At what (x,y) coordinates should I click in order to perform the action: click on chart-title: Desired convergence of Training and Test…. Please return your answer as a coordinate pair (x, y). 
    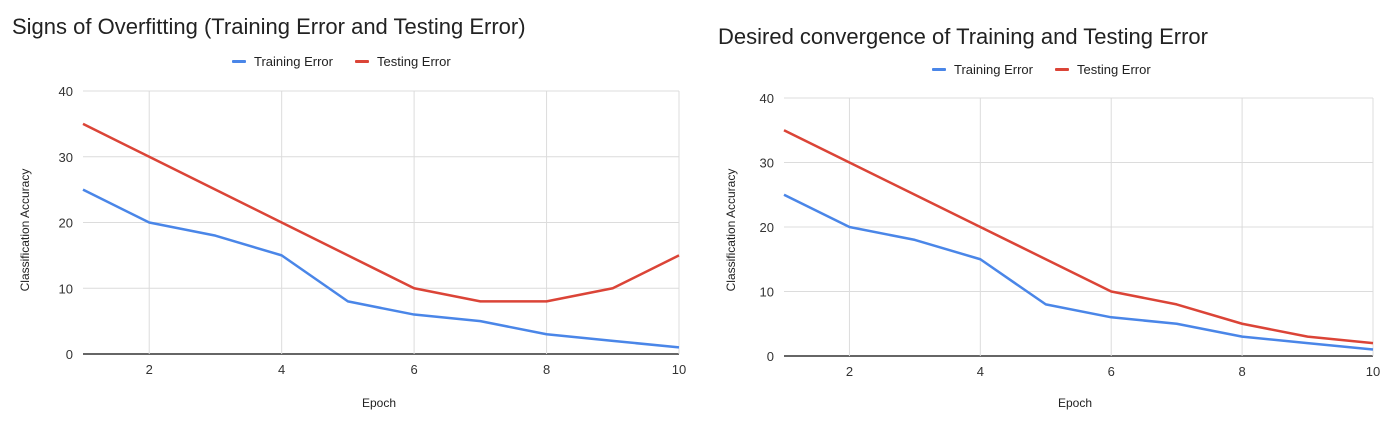
    Looking at the image, I should click on (963, 36).